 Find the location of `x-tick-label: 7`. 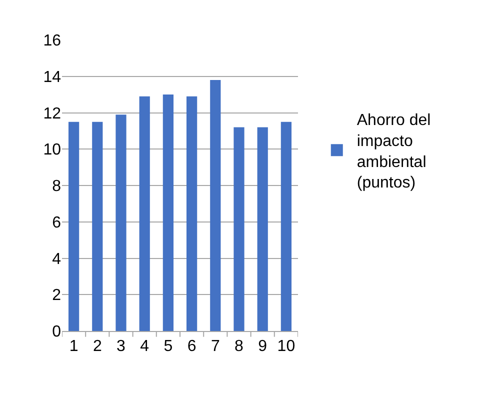

x-tick-label: 7 is located at coordinates (215, 347).